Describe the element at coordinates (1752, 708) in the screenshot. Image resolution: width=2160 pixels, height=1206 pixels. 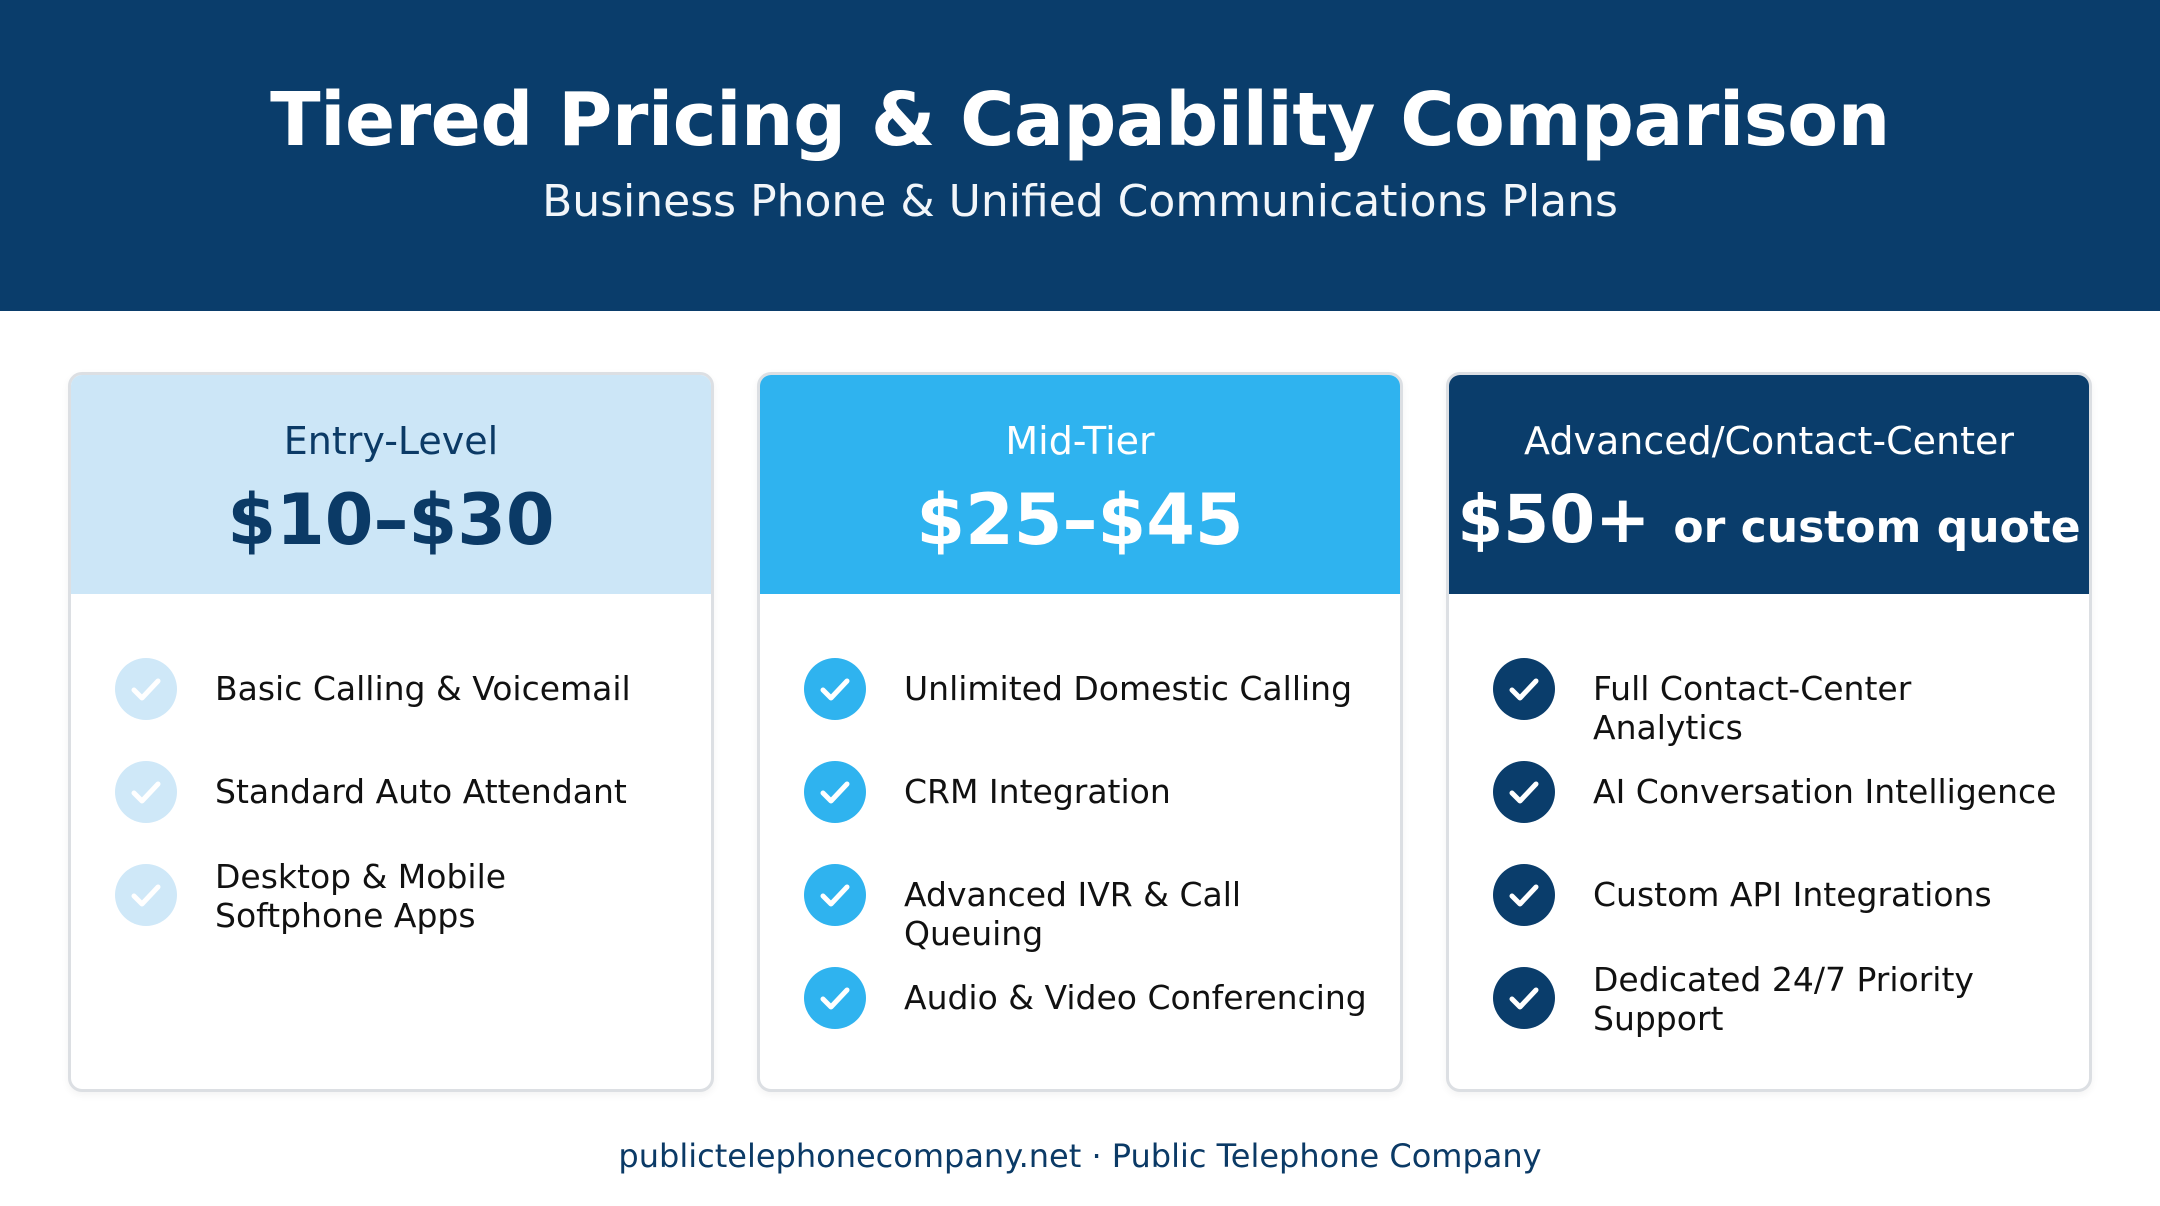
I see `feature-label: Full Contact-Center Analytics` at that location.